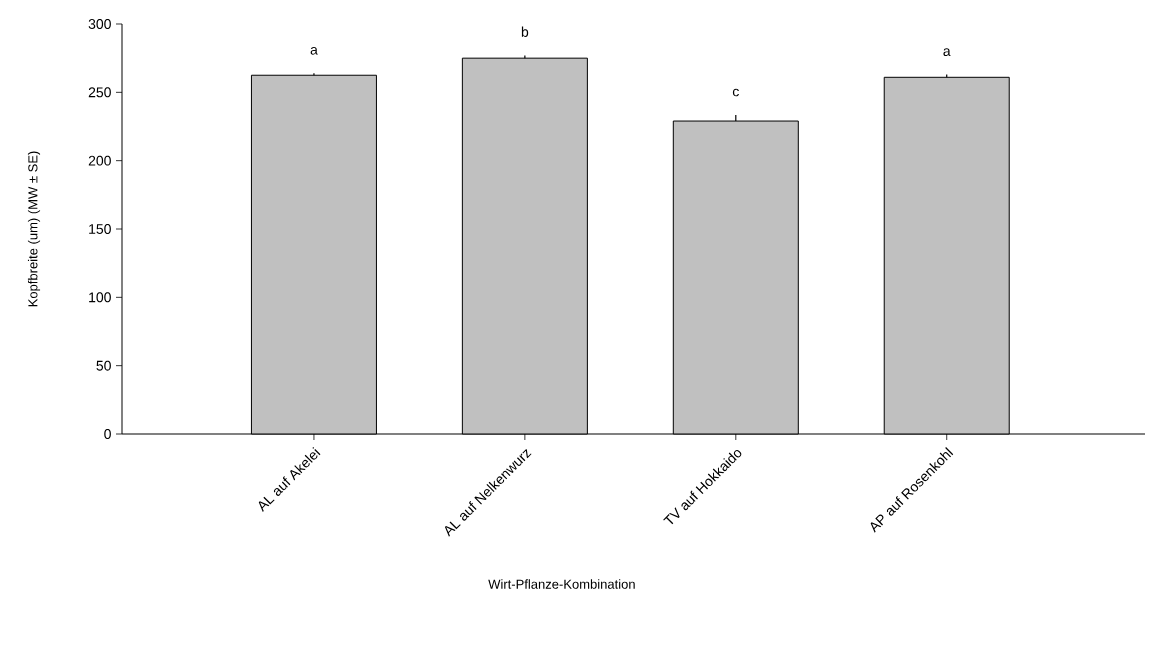 Image resolution: width=1149 pixels, height=664 pixels. I want to click on annotation: b, so click(525, 31).